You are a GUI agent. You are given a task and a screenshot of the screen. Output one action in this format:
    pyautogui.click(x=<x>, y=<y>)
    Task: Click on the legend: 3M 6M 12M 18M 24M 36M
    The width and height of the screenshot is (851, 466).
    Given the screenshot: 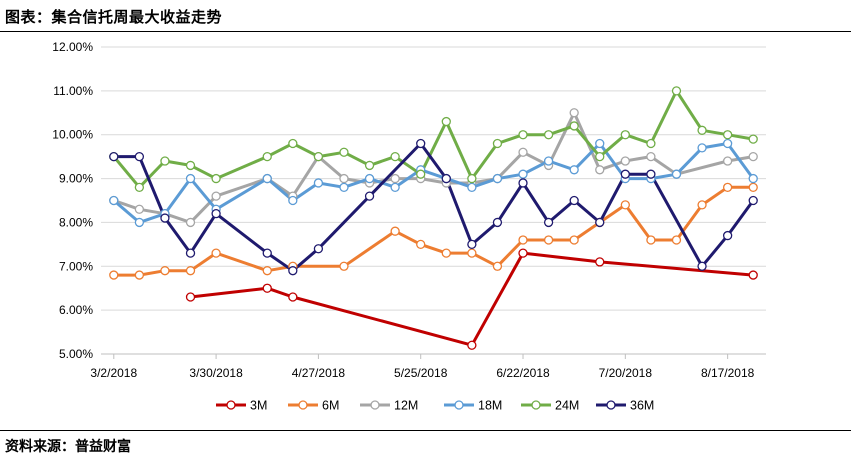 What is the action you would take?
    pyautogui.click(x=435, y=406)
    